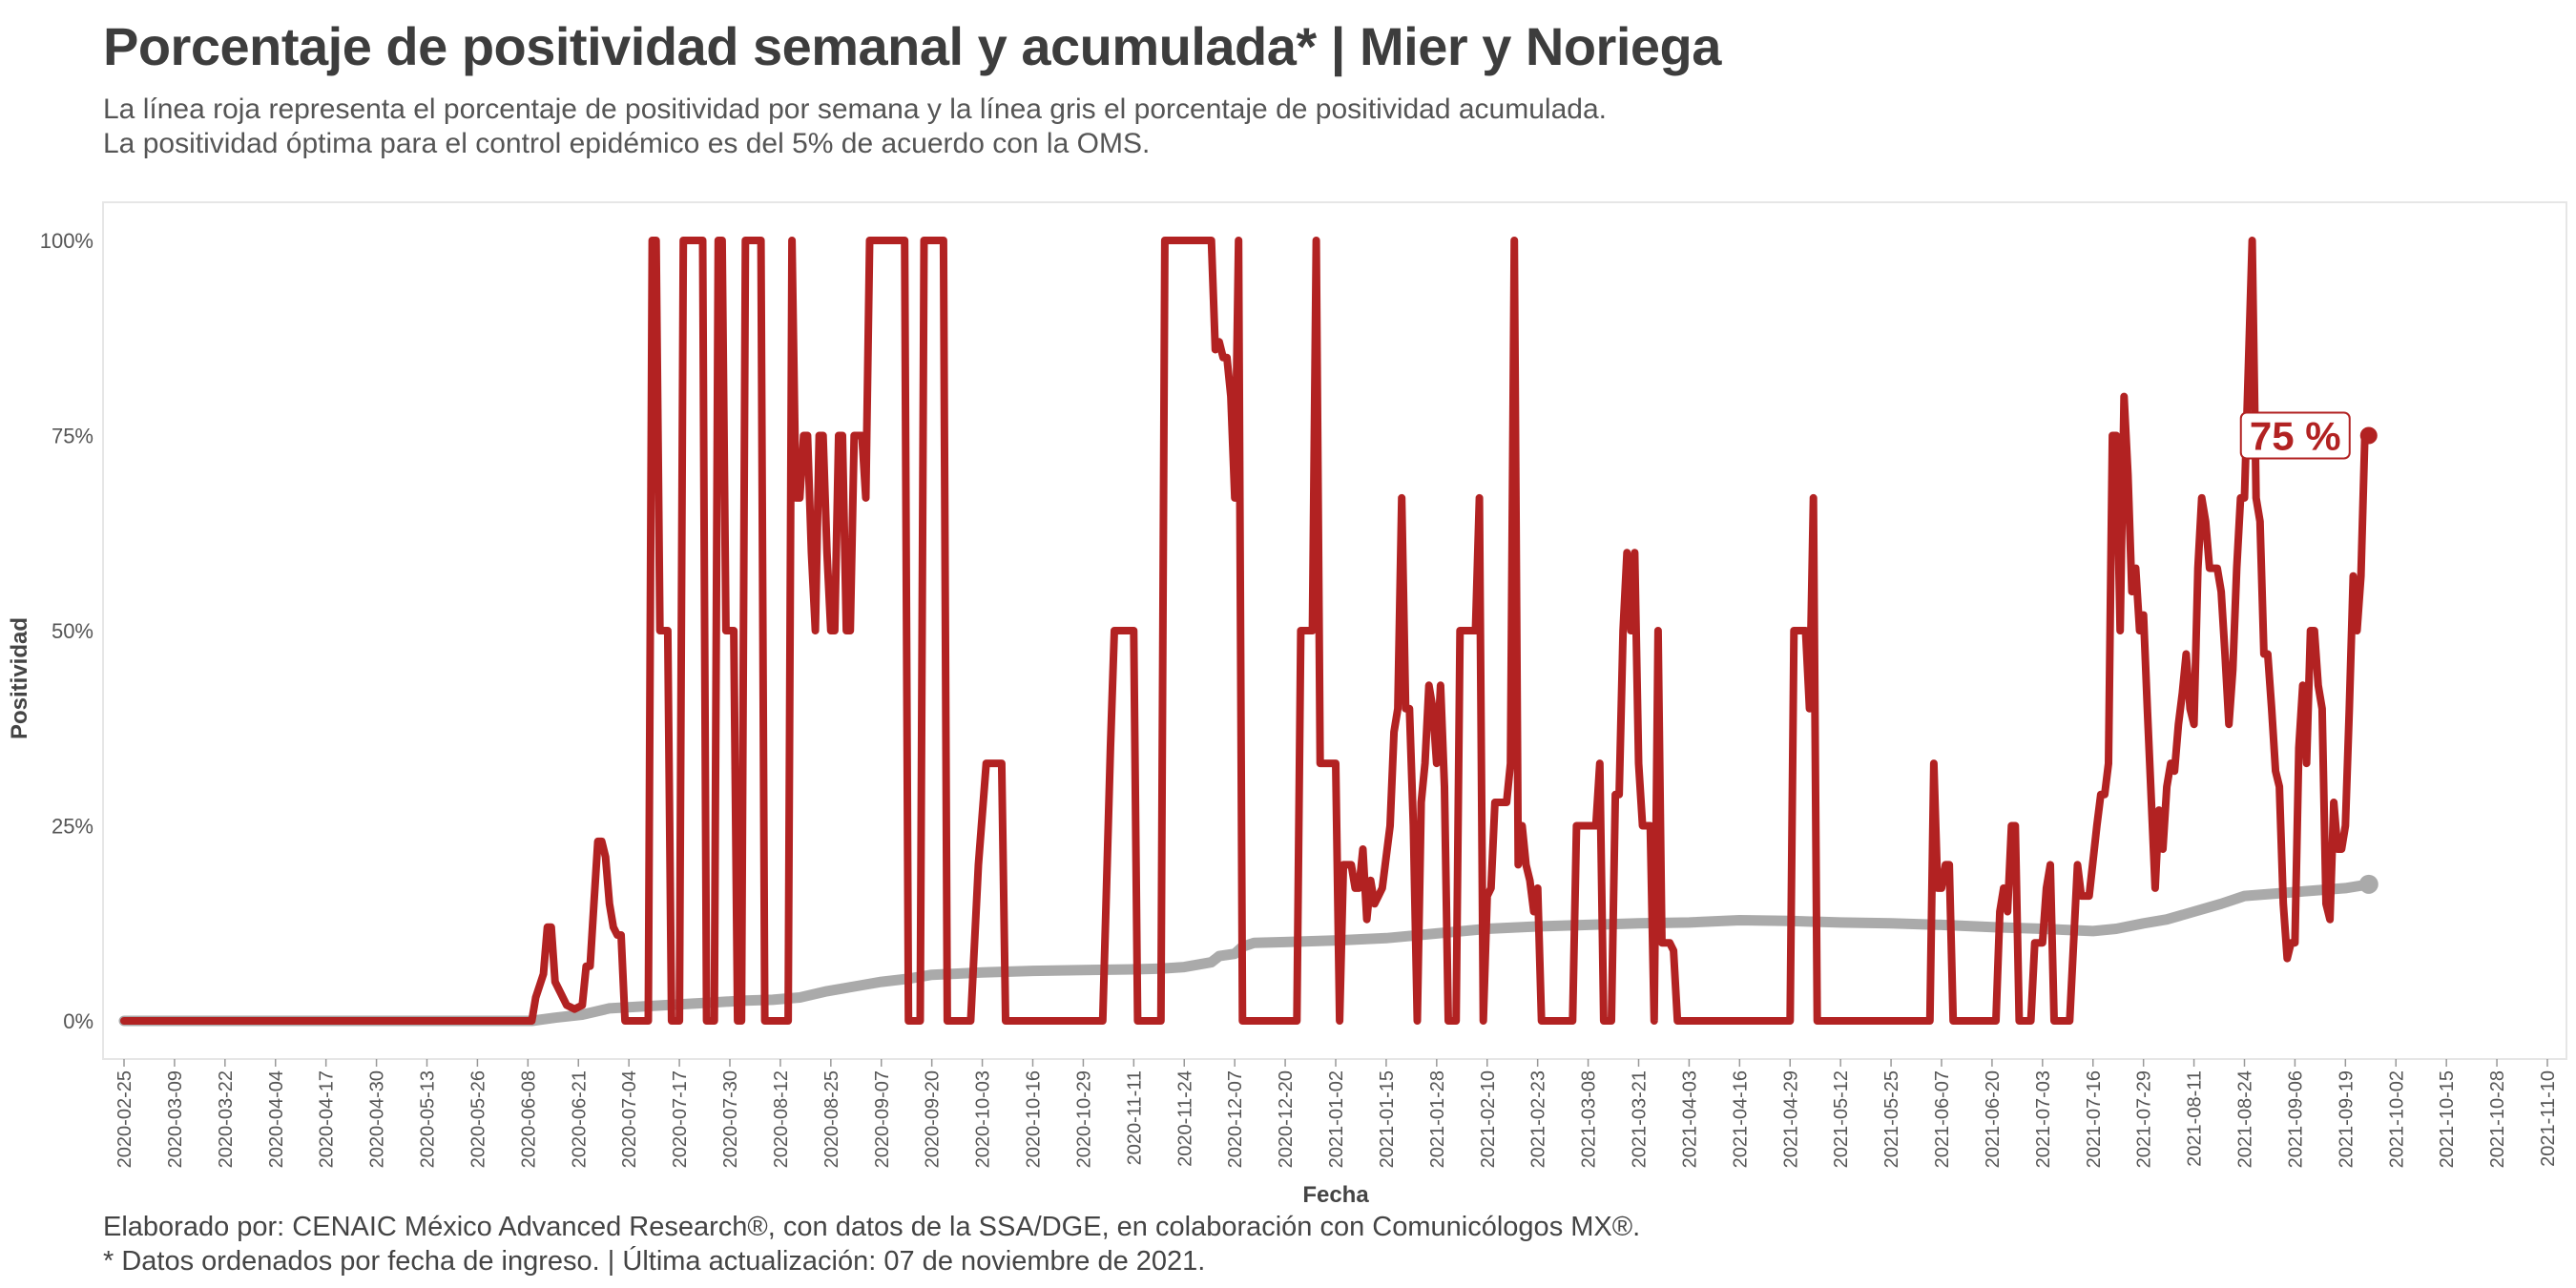 Image resolution: width=2576 pixels, height=1288 pixels. What do you see at coordinates (1538, 1119) in the screenshot?
I see `x-tick-label: 2021-02-23` at bounding box center [1538, 1119].